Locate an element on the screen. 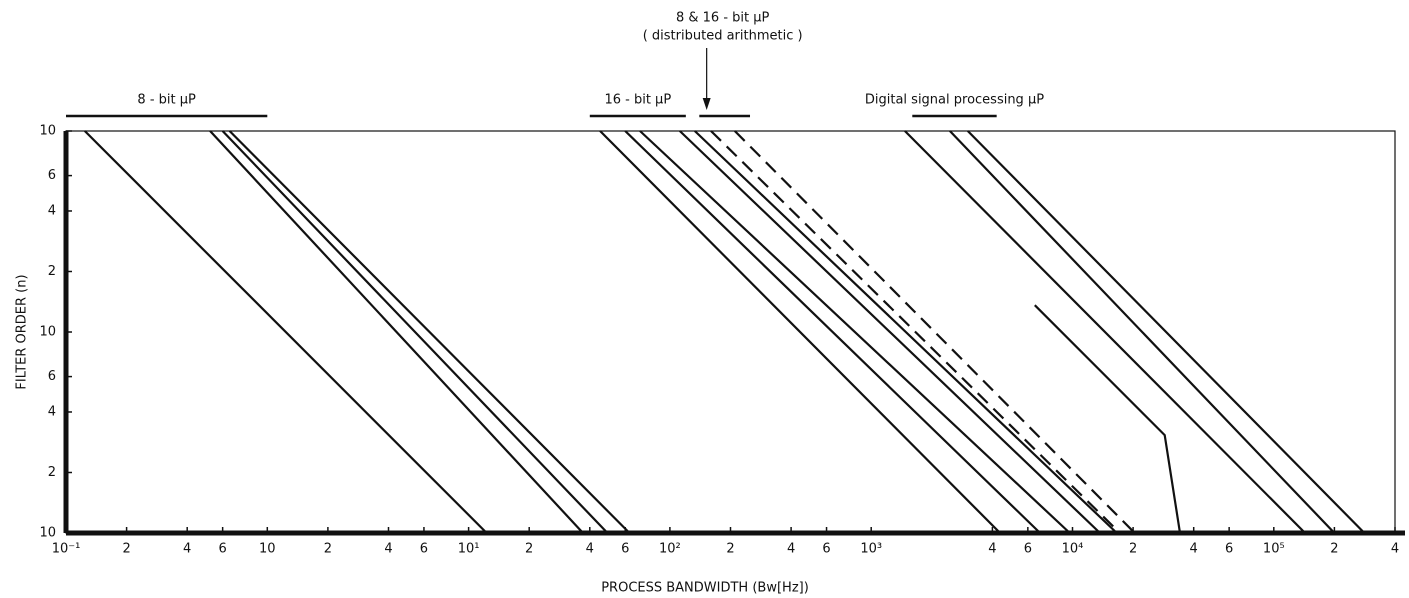  x-tick-label: 10³ is located at coordinates (871, 549).